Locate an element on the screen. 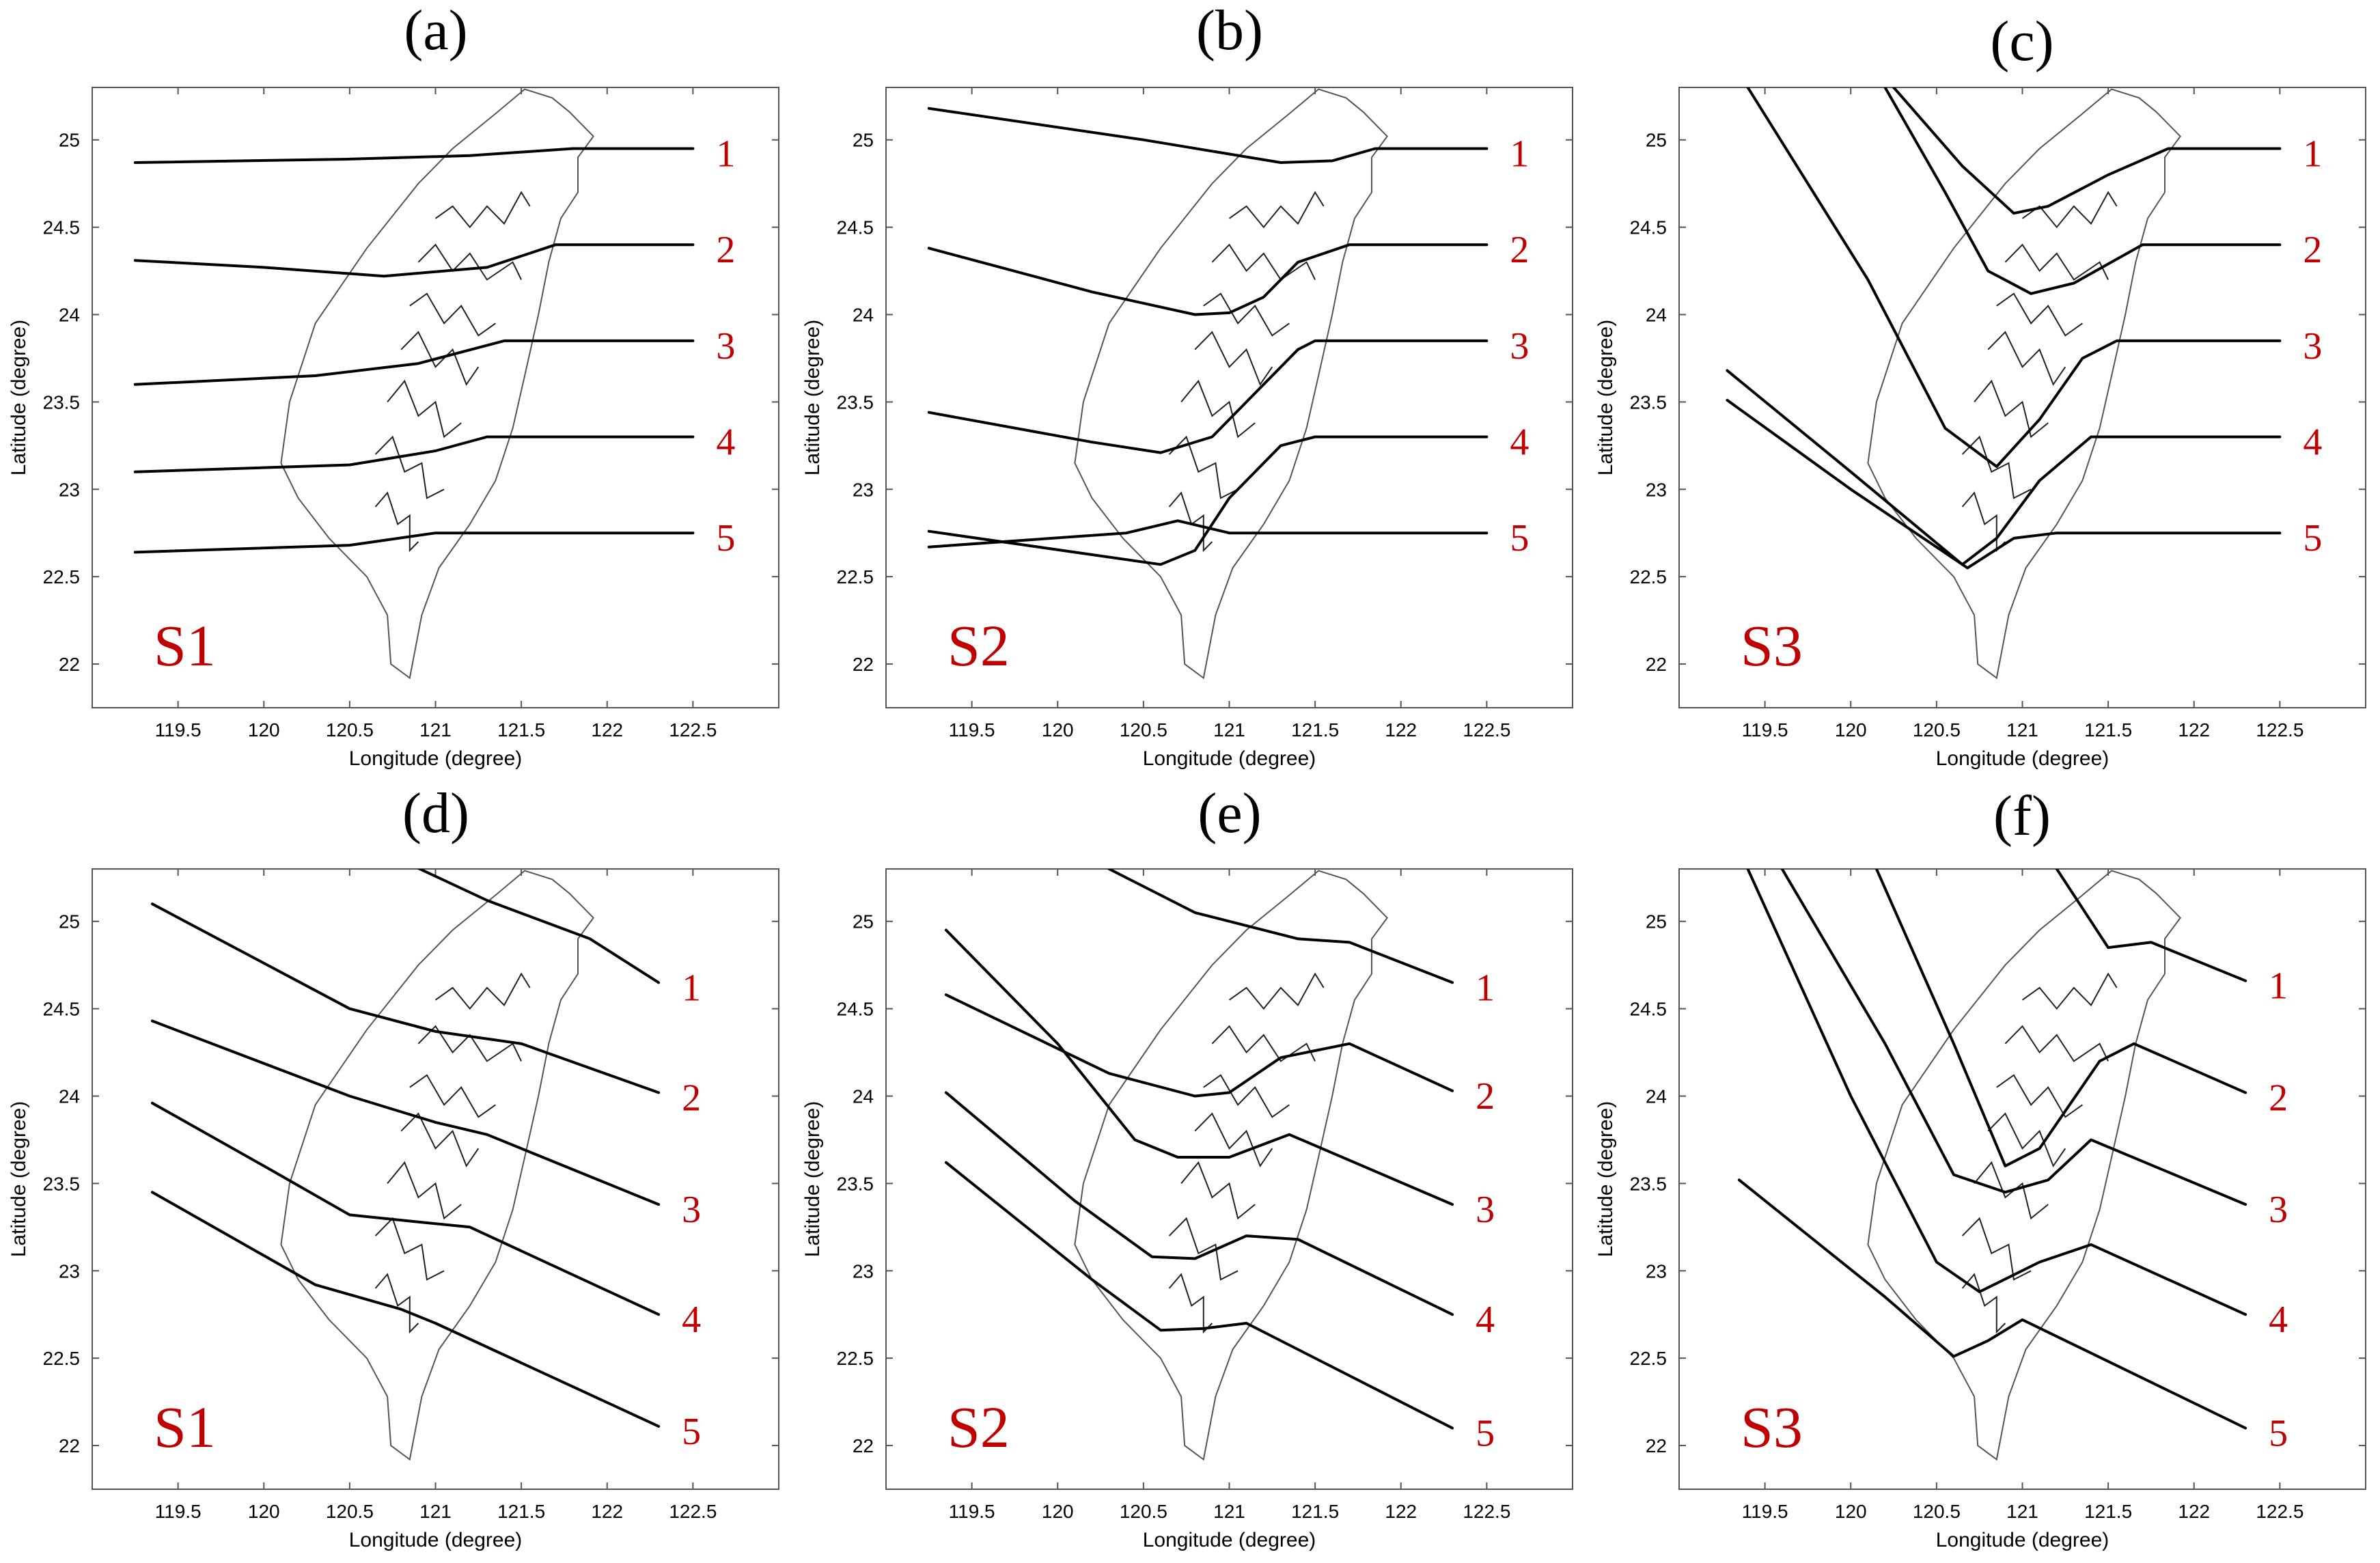 This screenshot has width=2380, height=1563. y-tick-label: 22 is located at coordinates (863, 1445).